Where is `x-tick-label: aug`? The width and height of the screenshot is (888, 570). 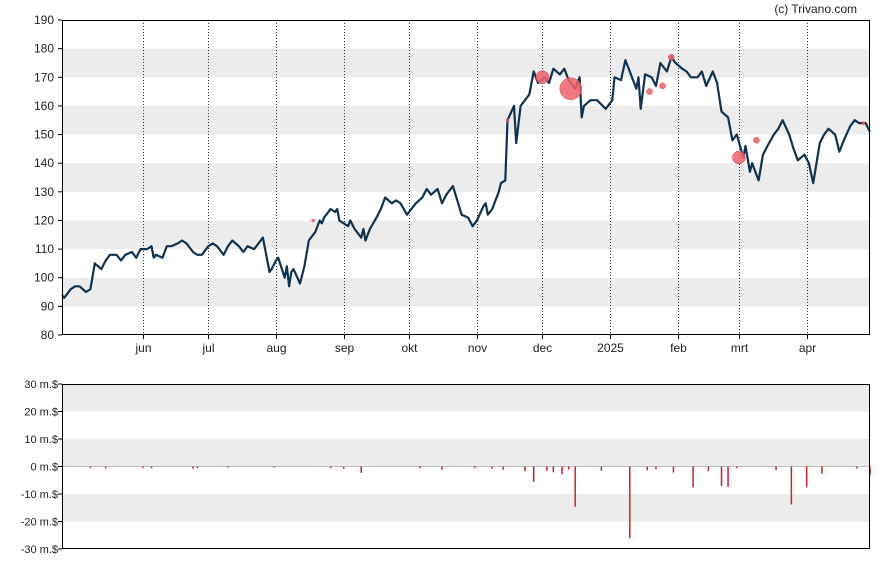
x-tick-label: aug is located at coordinates (276, 348).